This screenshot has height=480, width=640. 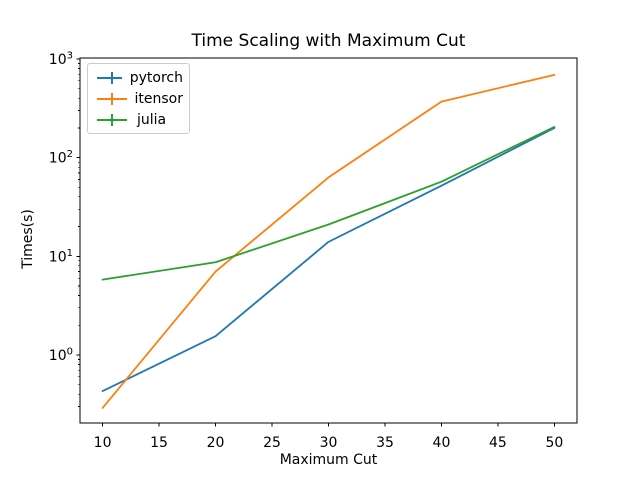 What do you see at coordinates (61, 257) in the screenshot?
I see `y-tick-label: 10¹` at bounding box center [61, 257].